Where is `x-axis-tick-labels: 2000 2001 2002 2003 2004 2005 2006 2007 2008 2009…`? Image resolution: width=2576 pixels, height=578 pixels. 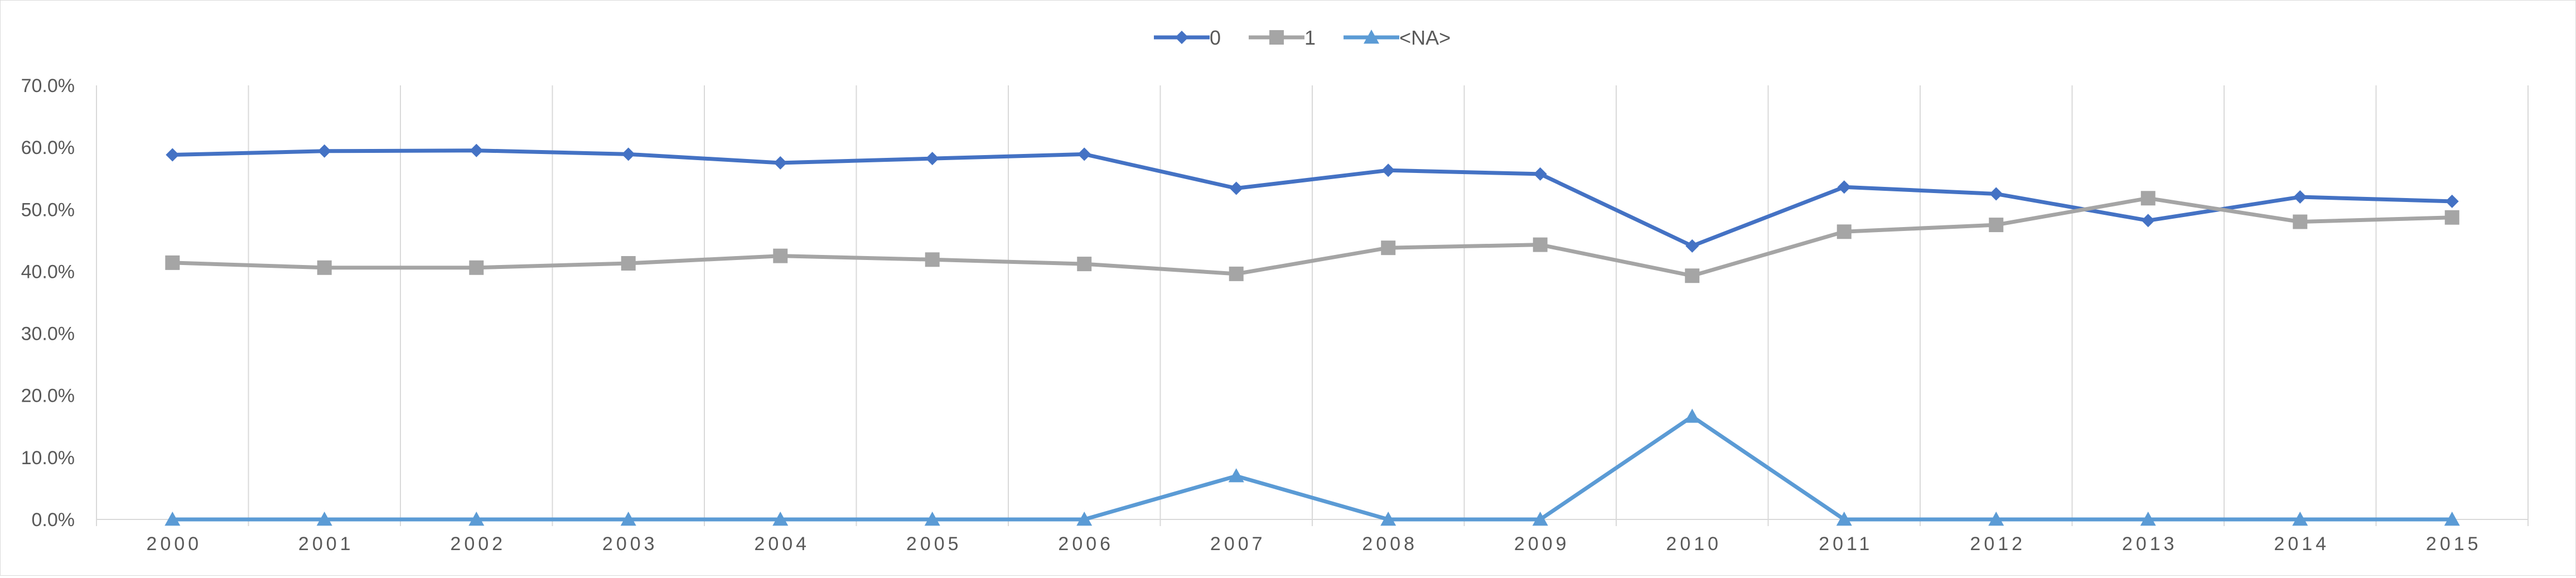
x-axis-tick-labels: 2000 2001 2002 2003 2004 2005 2006 2007 2008 2009… is located at coordinates (1314, 544).